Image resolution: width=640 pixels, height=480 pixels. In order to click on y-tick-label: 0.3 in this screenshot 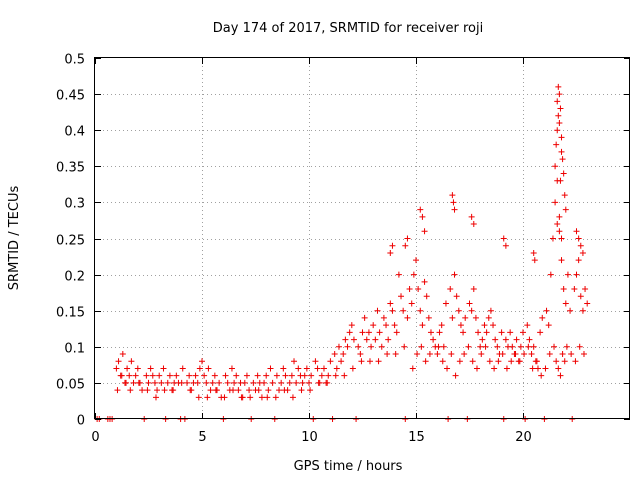, I will do `click(74, 204)`.